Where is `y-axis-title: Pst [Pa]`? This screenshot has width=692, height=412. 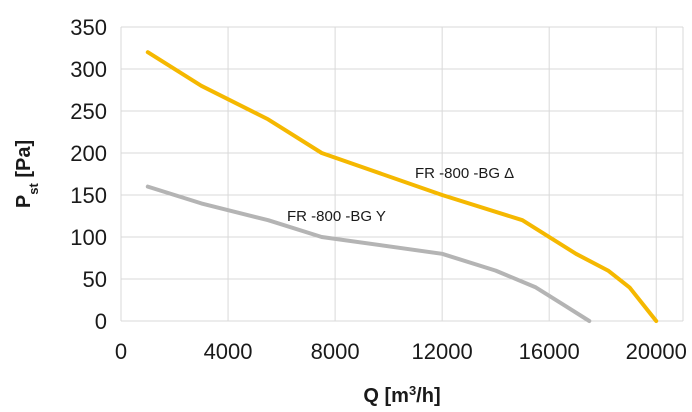
y-axis-title: Pst [Pa] is located at coordinates (27, 174).